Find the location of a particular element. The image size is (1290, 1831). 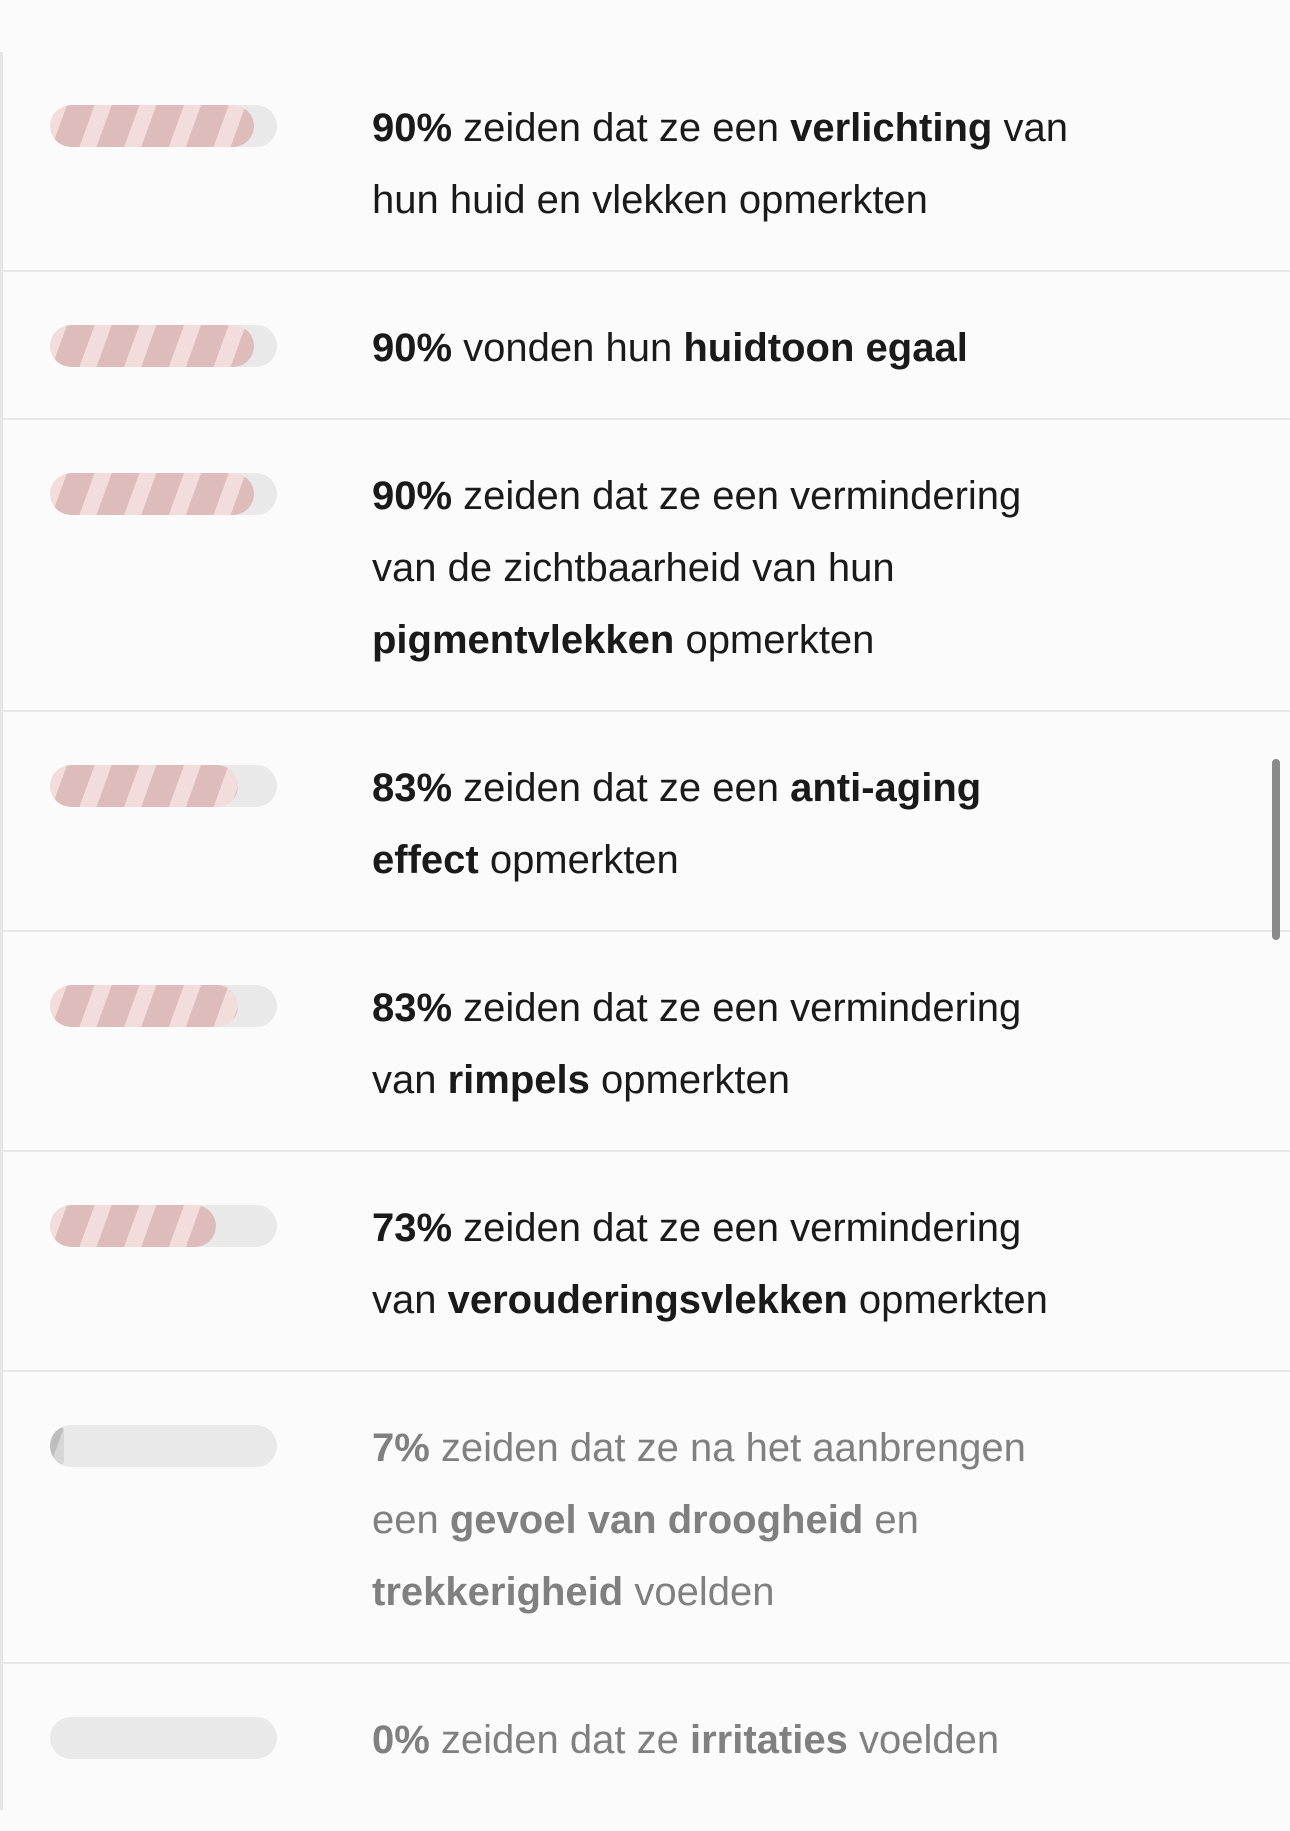

bold-text: 73% is located at coordinates (412, 1228).